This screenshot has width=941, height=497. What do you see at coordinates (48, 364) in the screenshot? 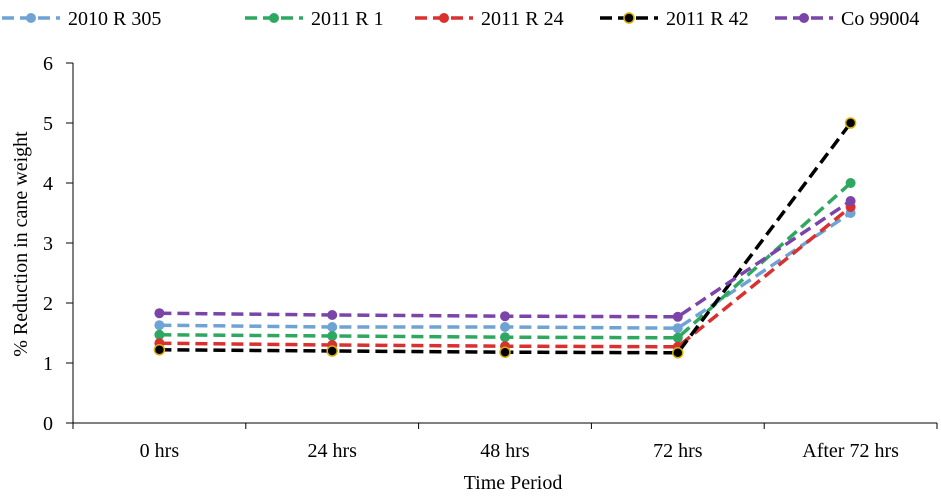
I see `y-tick-label: 1` at bounding box center [48, 364].